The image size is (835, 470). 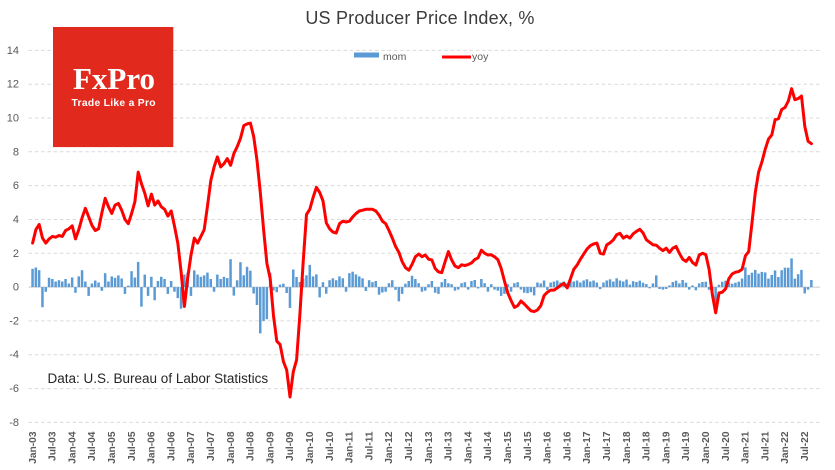 I want to click on svg-text: -6, so click(x=14, y=389).